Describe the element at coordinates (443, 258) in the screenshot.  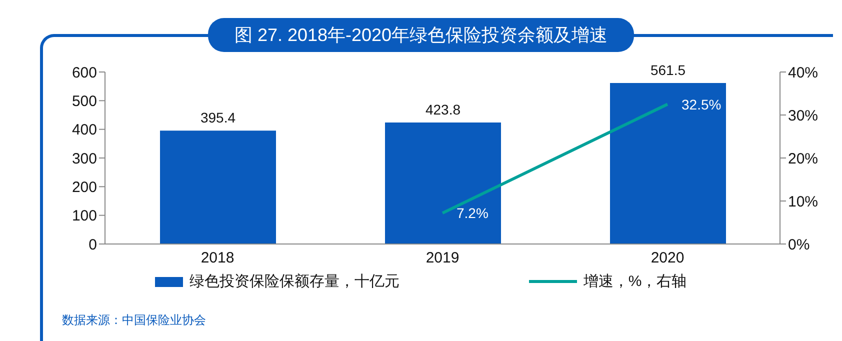
I see `x-tick-label: 2019` at that location.